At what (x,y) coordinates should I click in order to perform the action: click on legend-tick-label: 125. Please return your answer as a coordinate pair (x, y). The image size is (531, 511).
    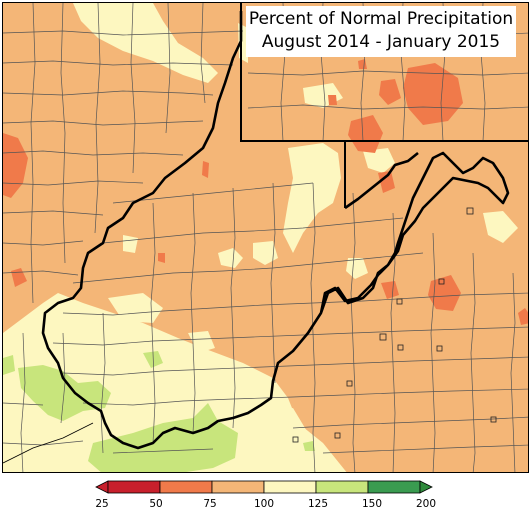
    Looking at the image, I should click on (318, 504).